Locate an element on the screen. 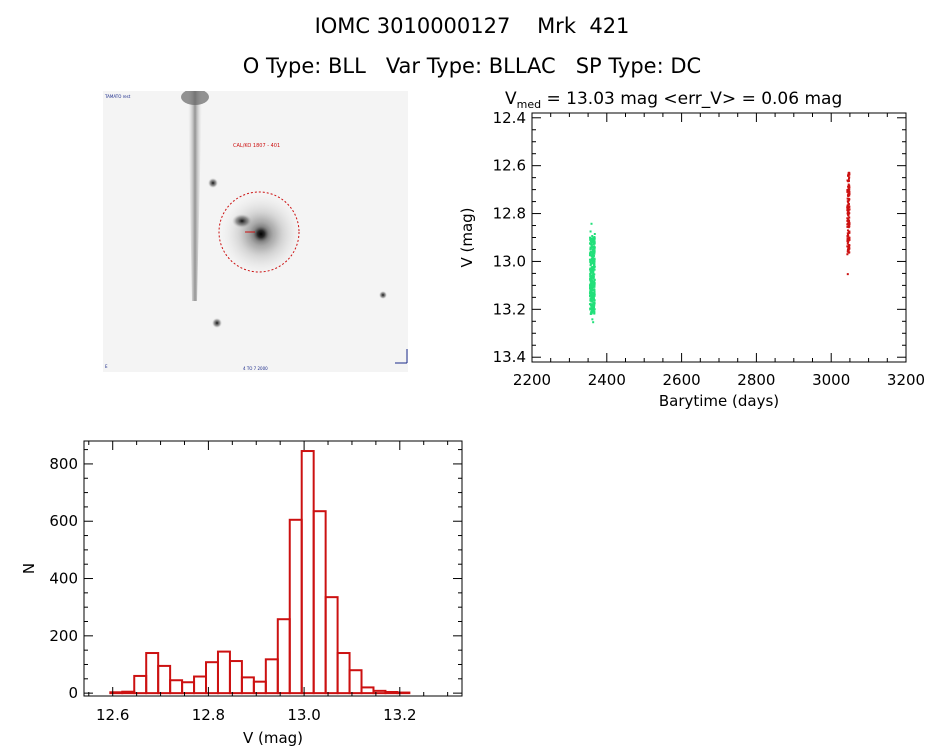 The height and width of the screenshot is (747, 944). lc-xtick-label: 3200 is located at coordinates (906, 380).